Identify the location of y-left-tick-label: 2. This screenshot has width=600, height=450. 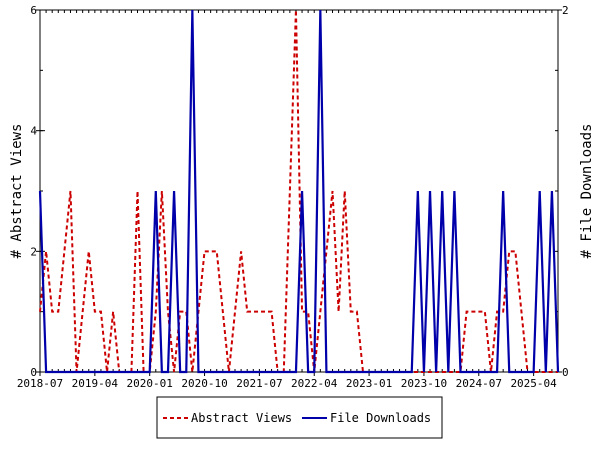
(33, 251).